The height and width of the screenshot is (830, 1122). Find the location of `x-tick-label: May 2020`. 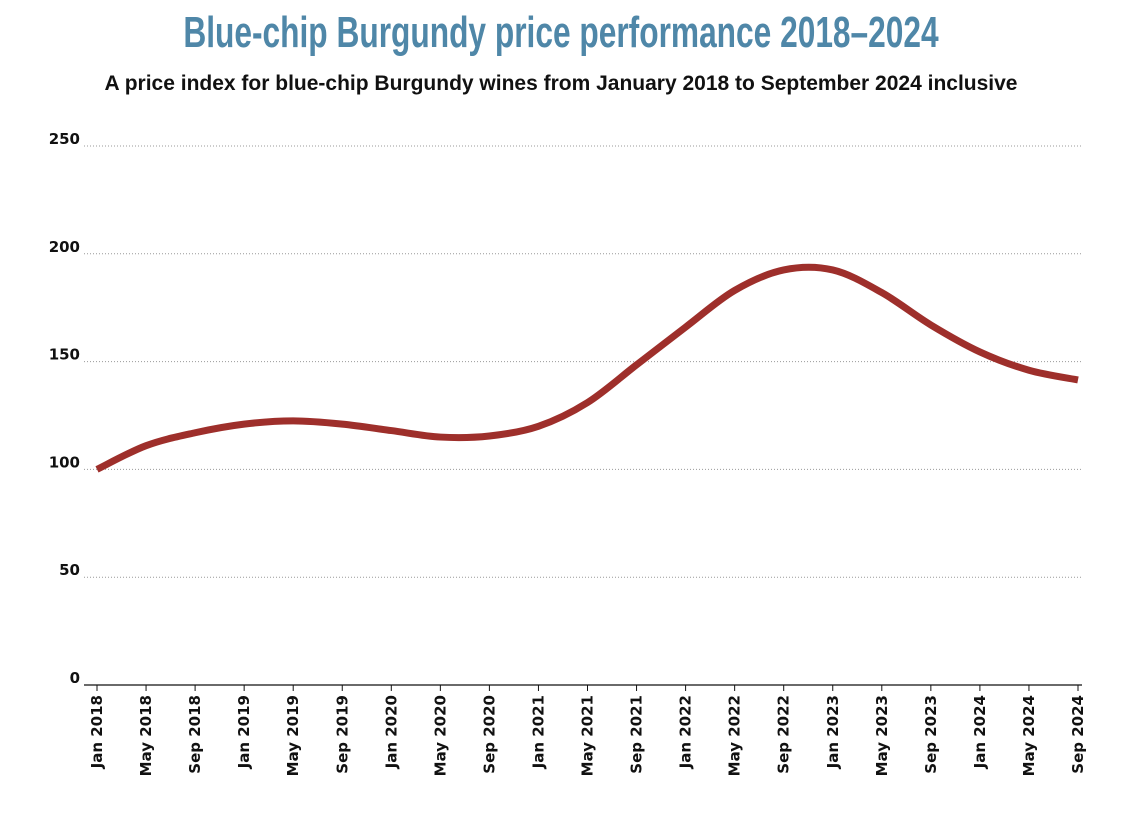

x-tick-label: May 2020 is located at coordinates (440, 735).